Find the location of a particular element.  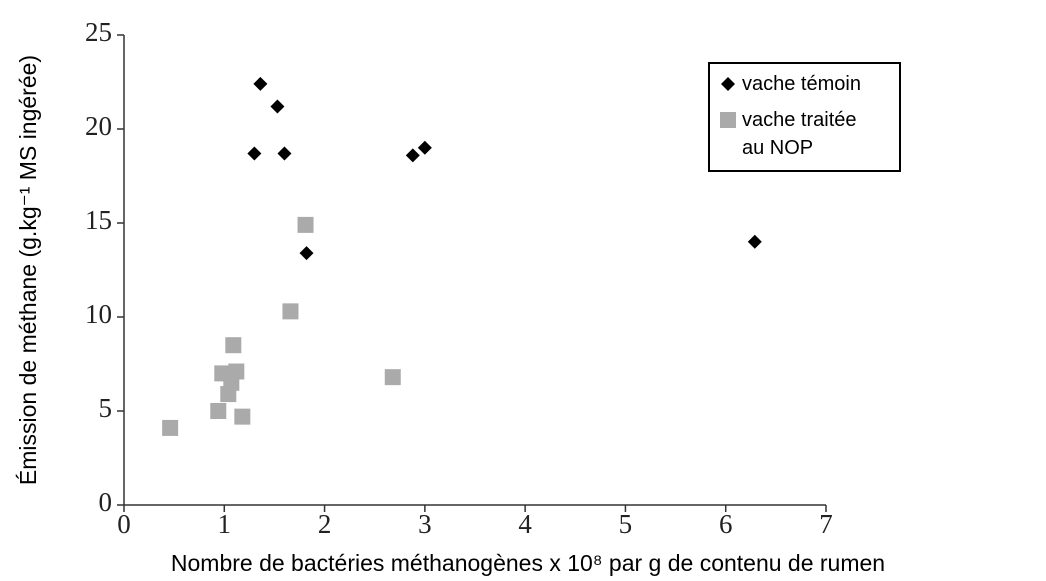

legend-item: vache témoin is located at coordinates (801, 84).